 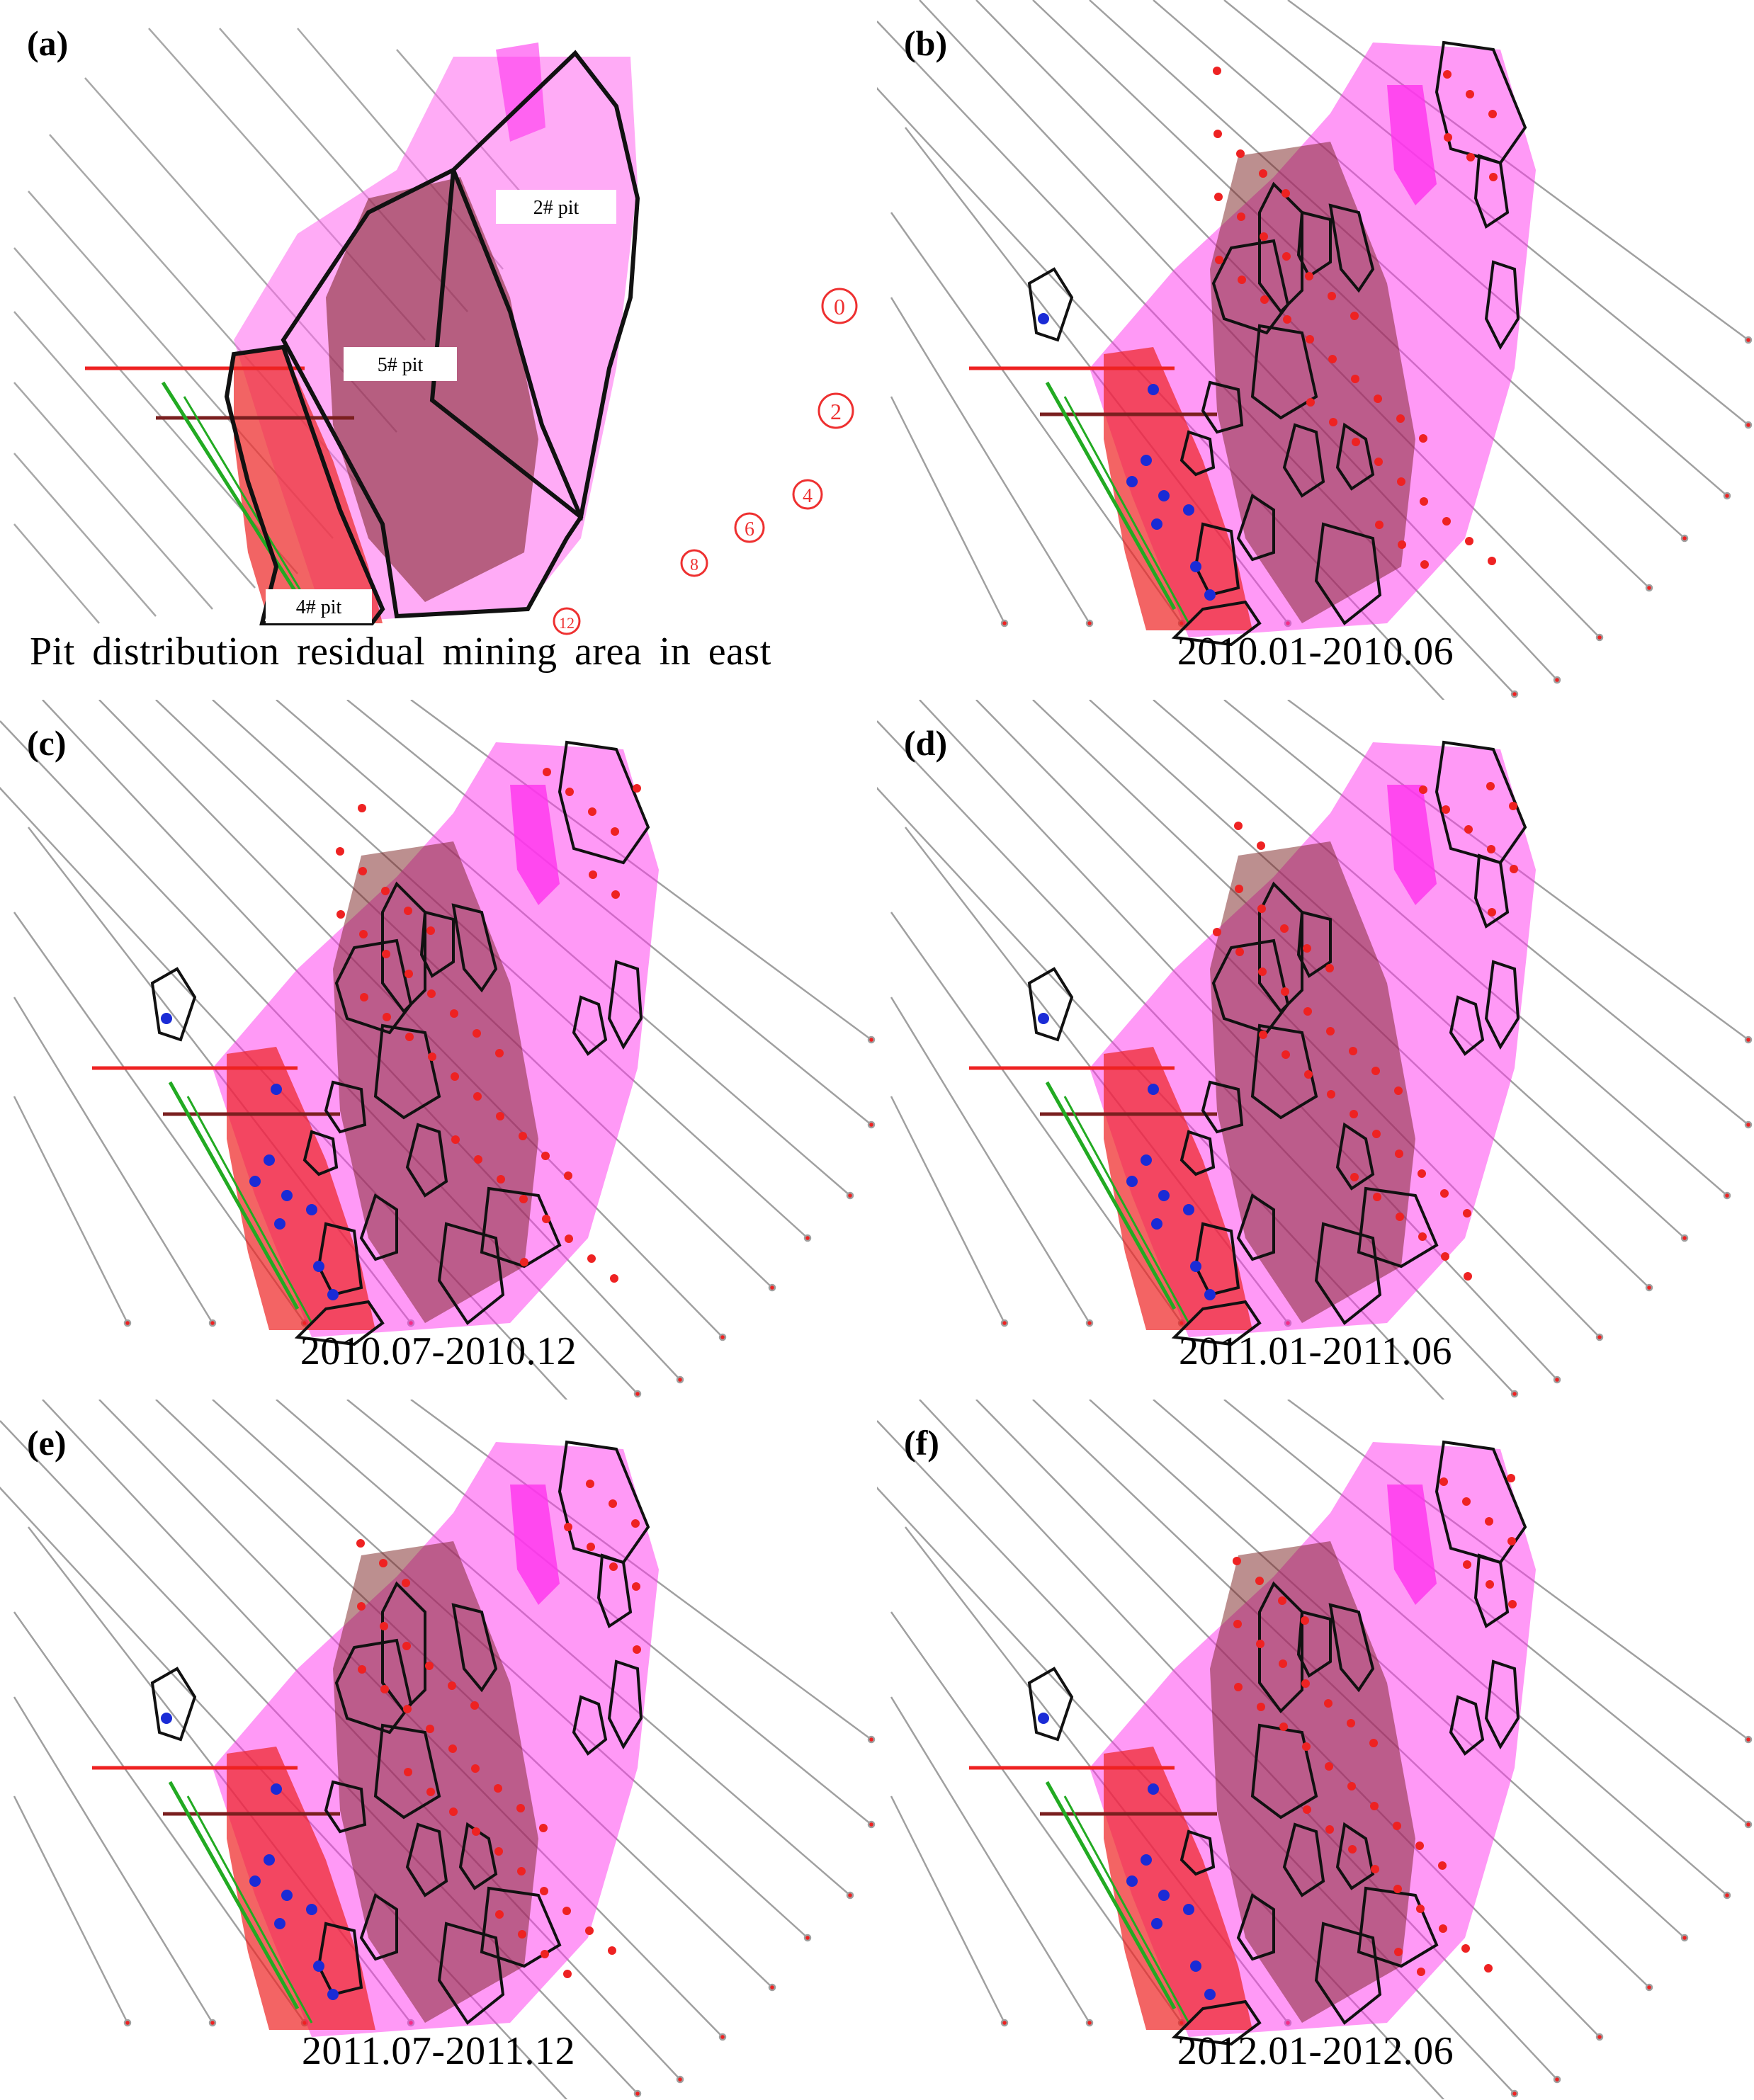 What do you see at coordinates (438, 2051) in the screenshot?
I see `panel-caption: 2011.07-2011.12` at bounding box center [438, 2051].